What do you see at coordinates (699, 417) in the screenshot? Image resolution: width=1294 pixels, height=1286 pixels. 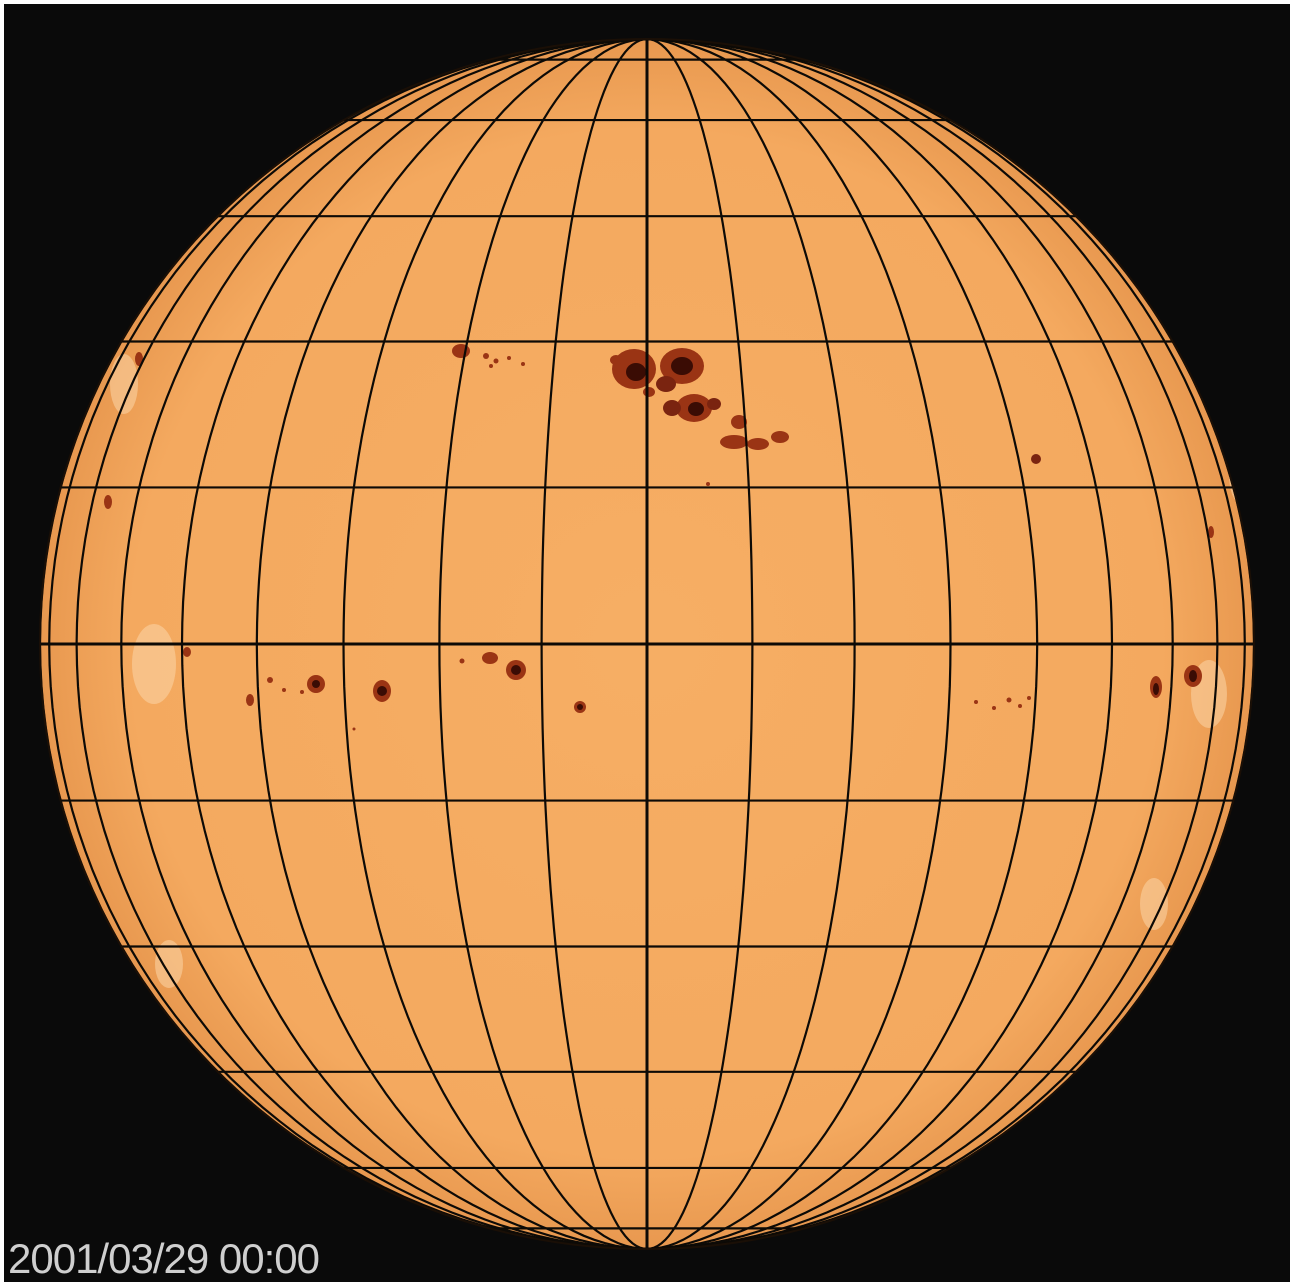 I see `active-region-north` at bounding box center [699, 417].